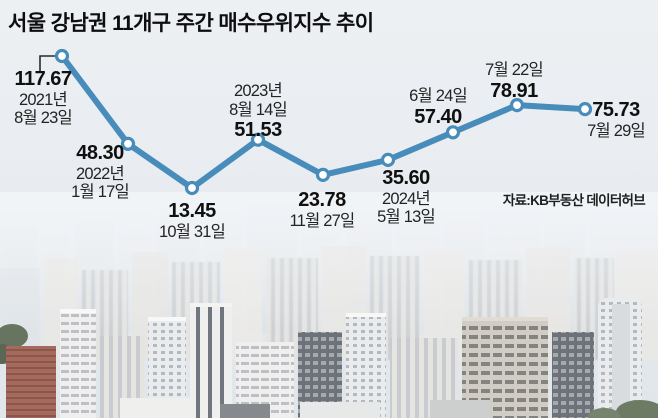  What do you see at coordinates (322, 220) in the screenshot?
I see `point-date: 11월 27일` at bounding box center [322, 220].